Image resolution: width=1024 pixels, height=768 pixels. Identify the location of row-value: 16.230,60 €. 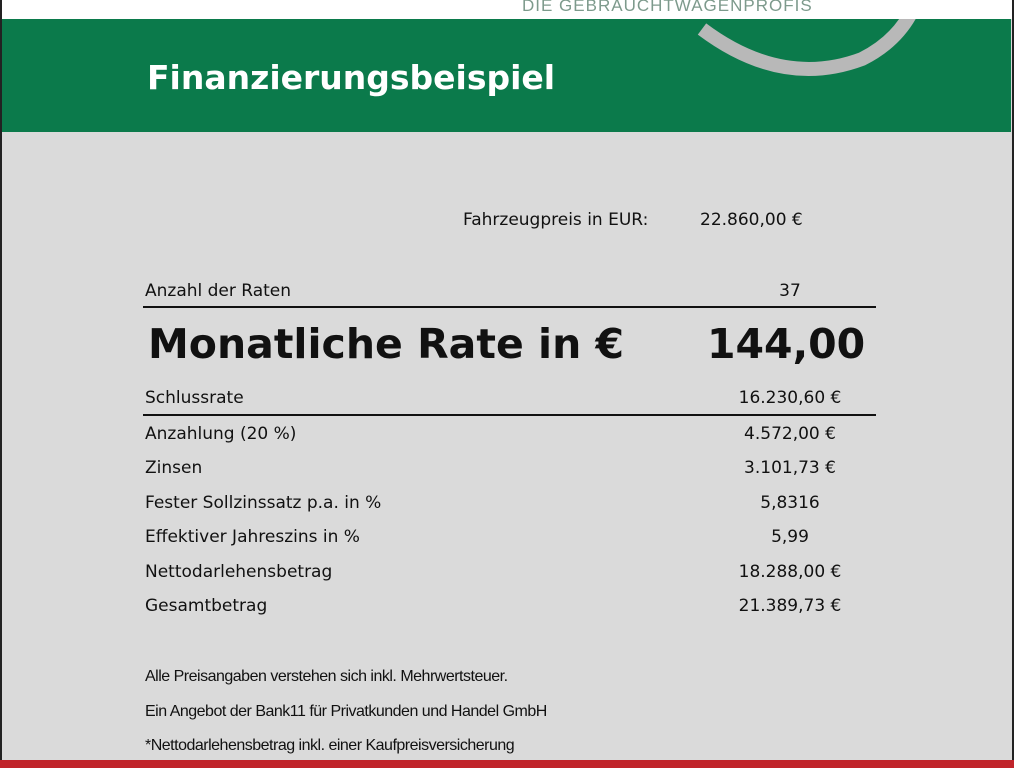
(790, 398).